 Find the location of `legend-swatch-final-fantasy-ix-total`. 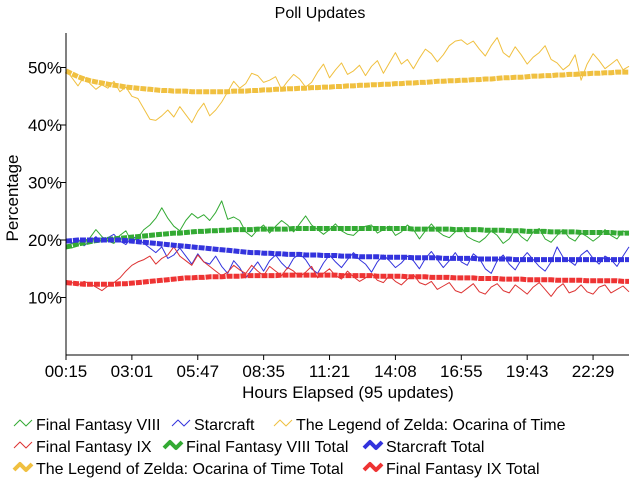

legend-swatch-final-fantasy-ix-total is located at coordinates (373, 467).